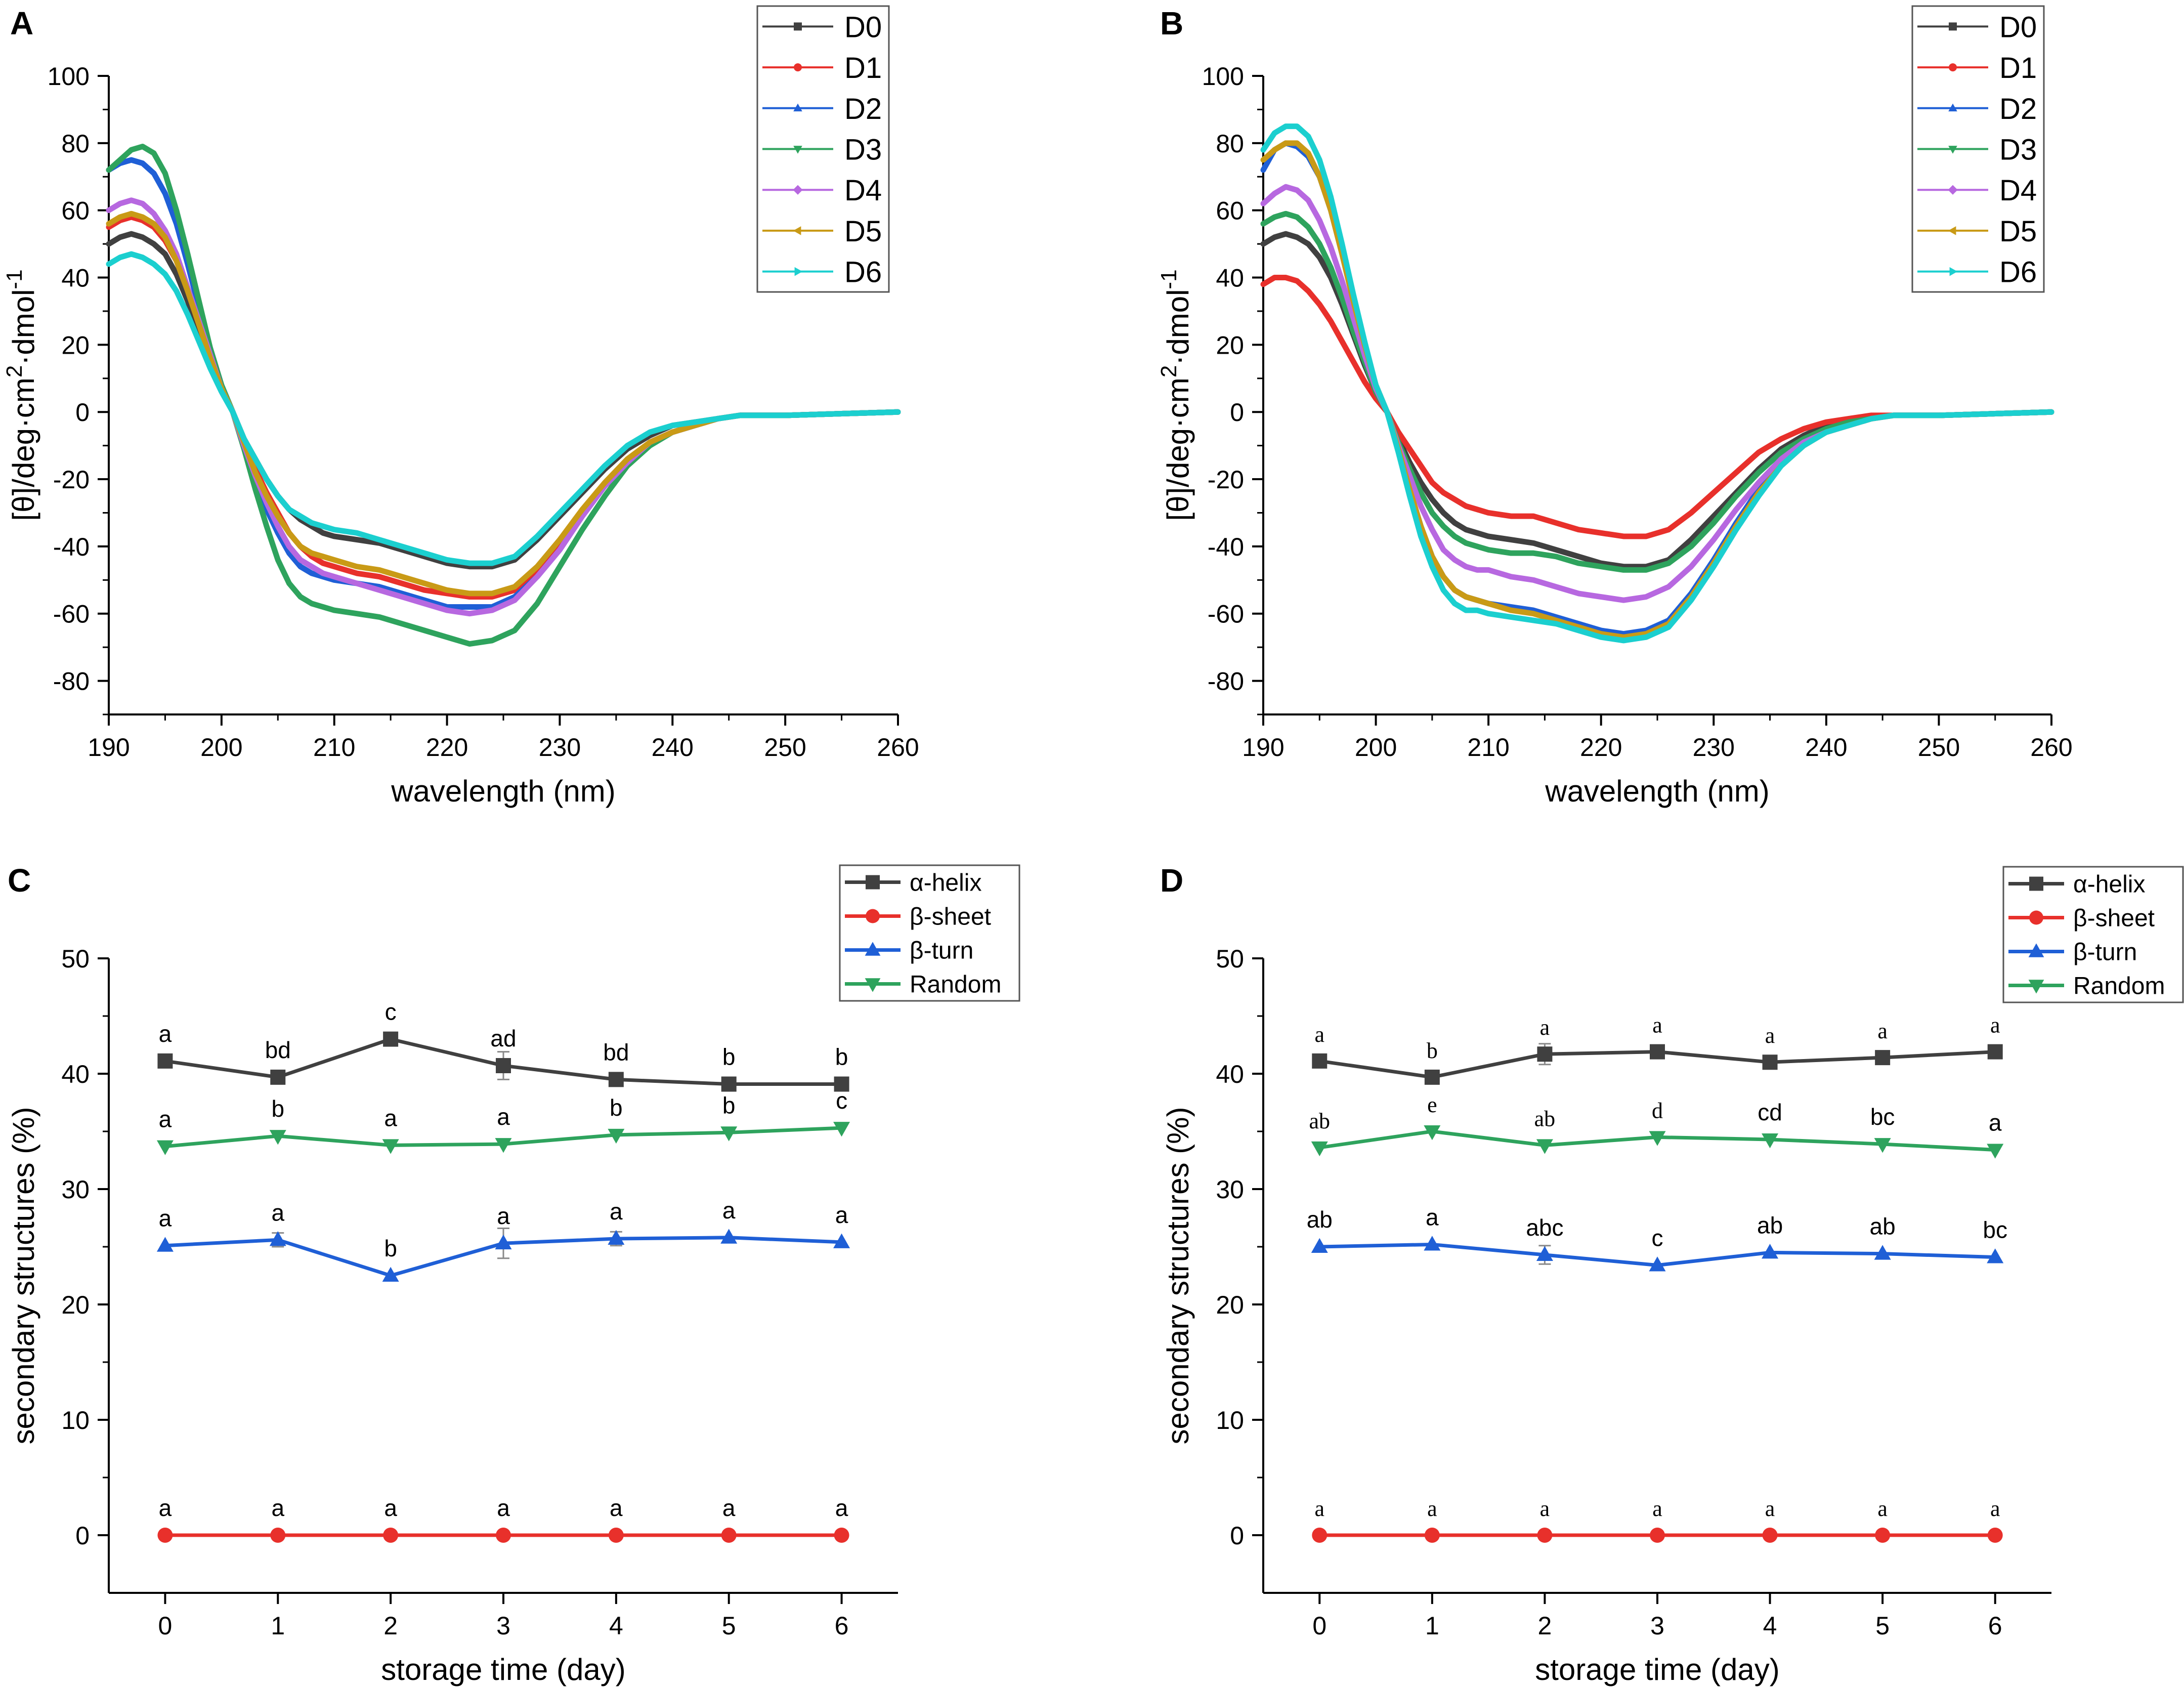 Image resolution: width=2184 pixels, height=1688 pixels. Describe the element at coordinates (1230, 144) in the screenshot. I see `y-tick-label: 80` at that location.